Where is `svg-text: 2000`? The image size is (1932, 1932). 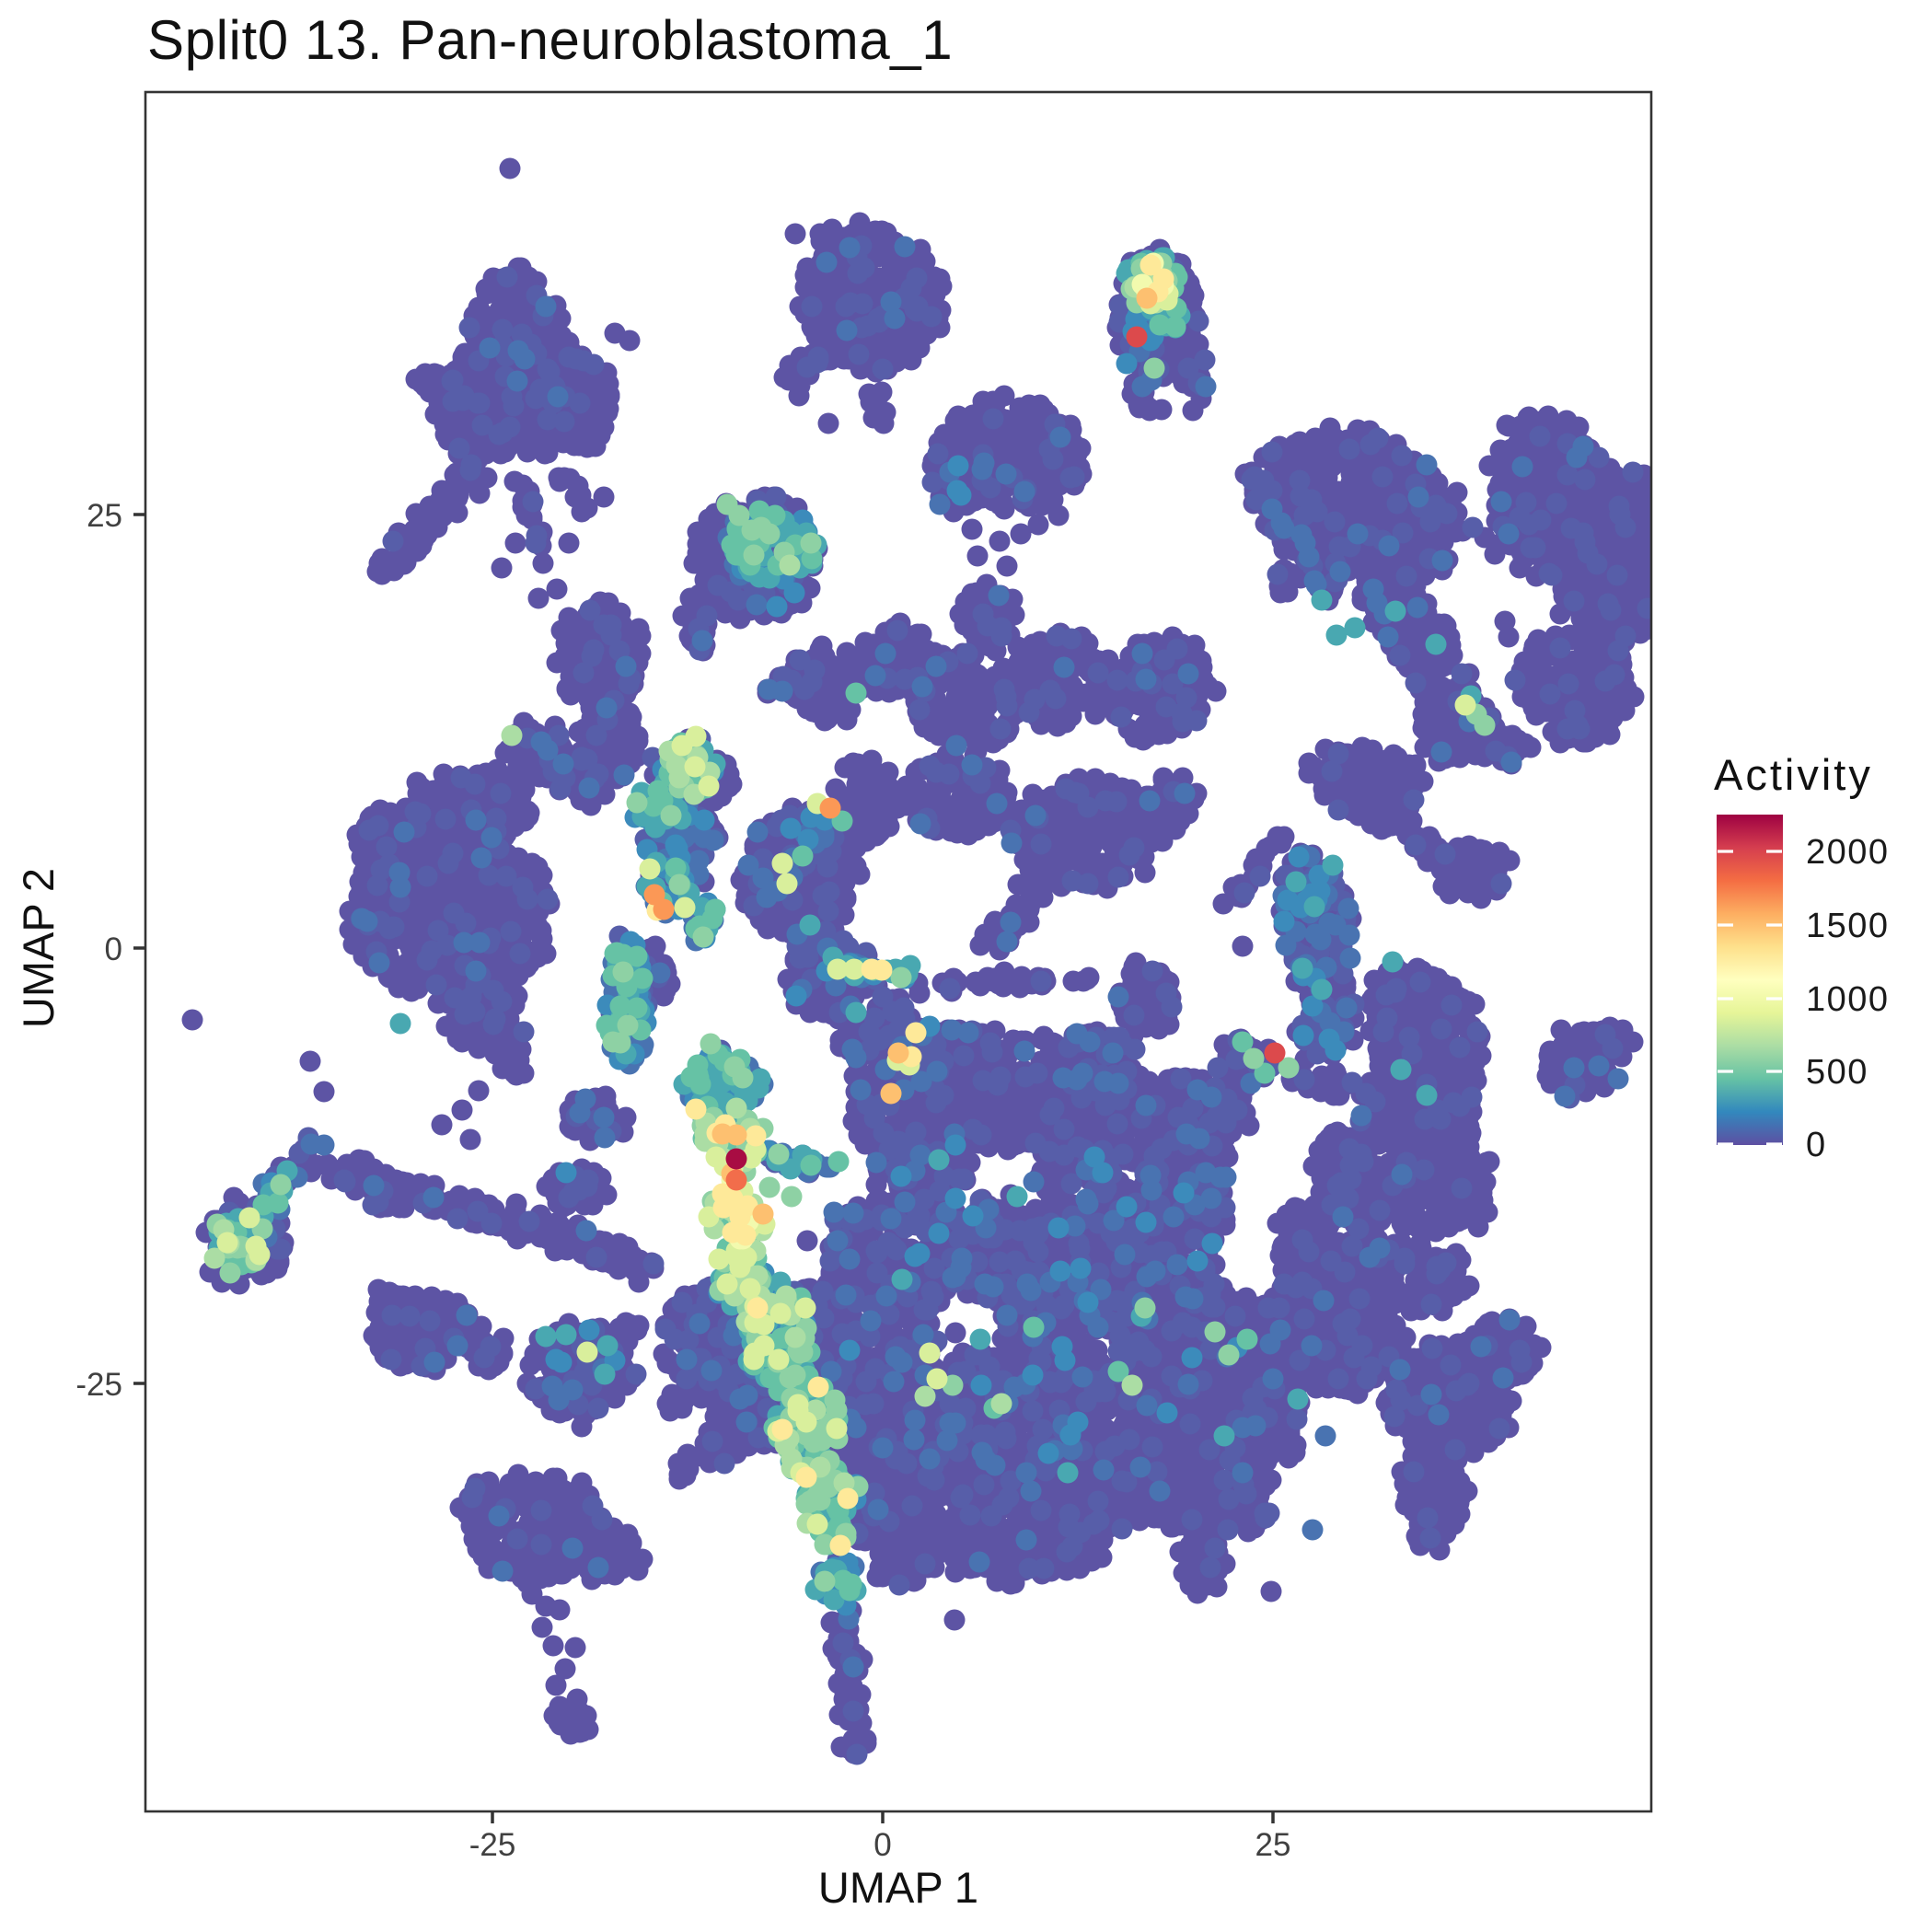
svg-text: 2000 is located at coordinates (1848, 853).